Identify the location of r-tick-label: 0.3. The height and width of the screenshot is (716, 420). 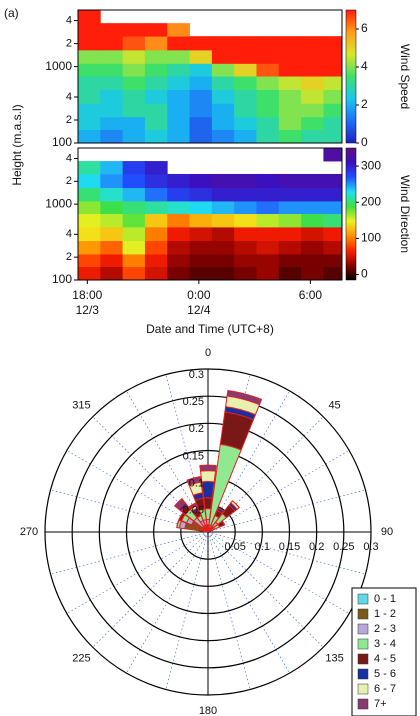
(196, 375).